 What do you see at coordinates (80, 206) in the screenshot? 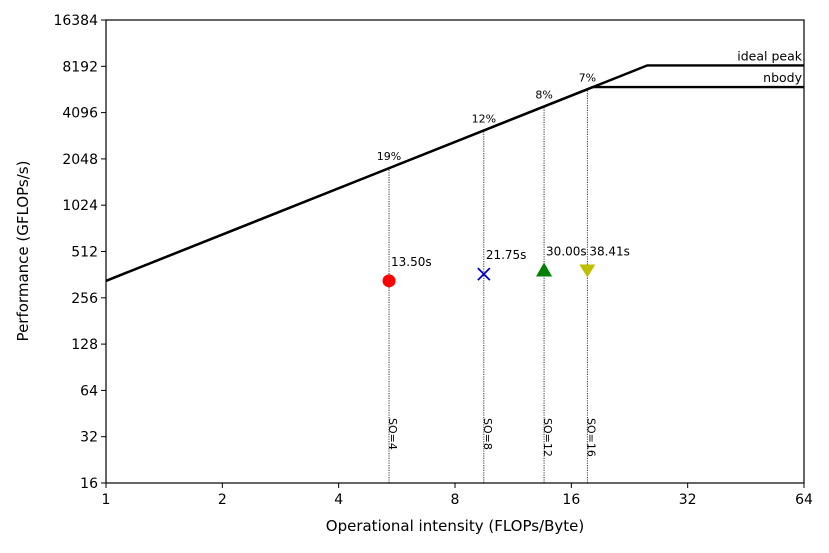
I see `y-tick-label-7: 1024` at bounding box center [80, 206].